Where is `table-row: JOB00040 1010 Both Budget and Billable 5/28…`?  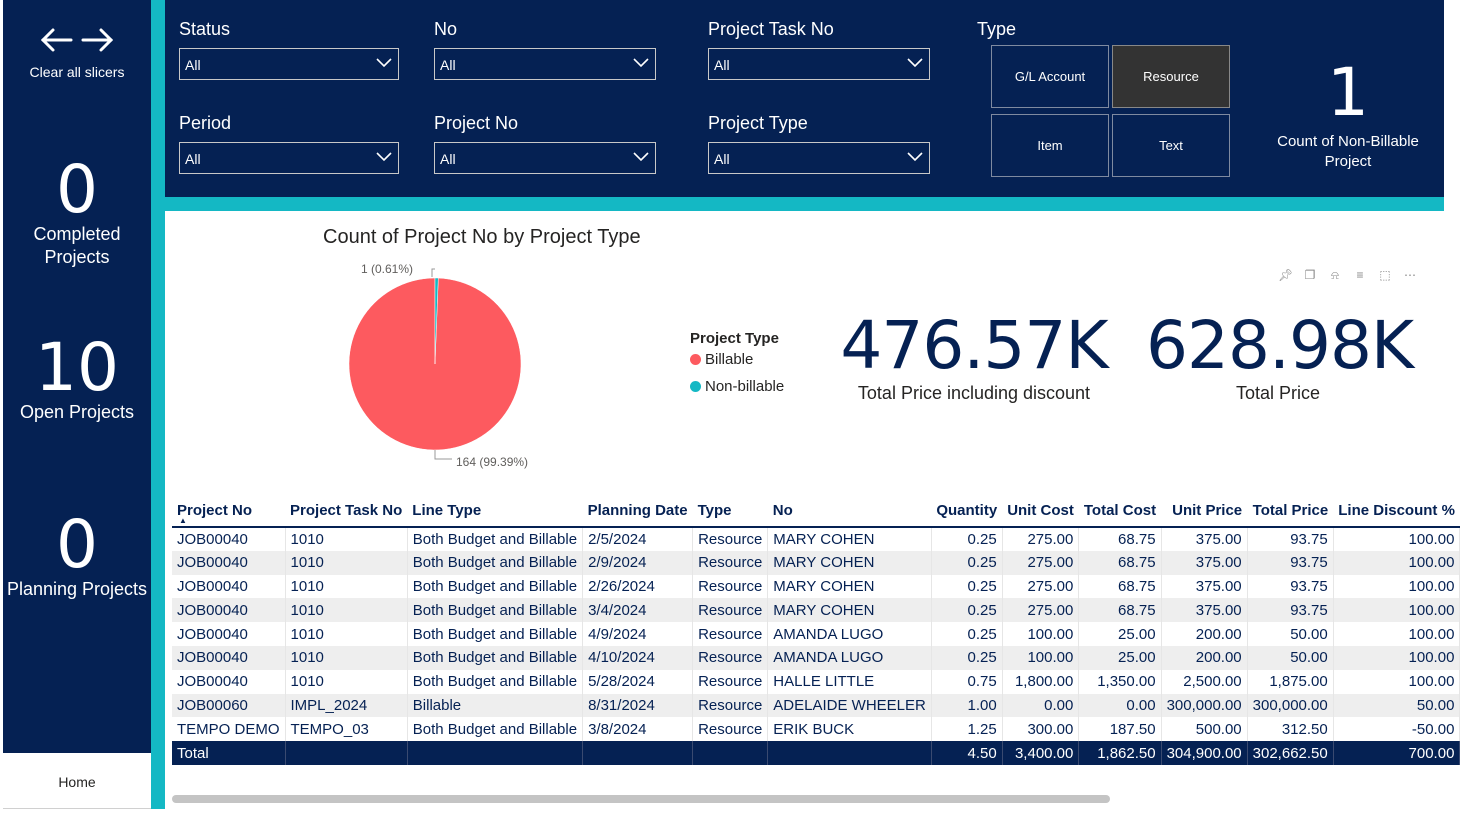
table-row: JOB00040 1010 Both Budget and Billable 5/28… is located at coordinates (816, 681).